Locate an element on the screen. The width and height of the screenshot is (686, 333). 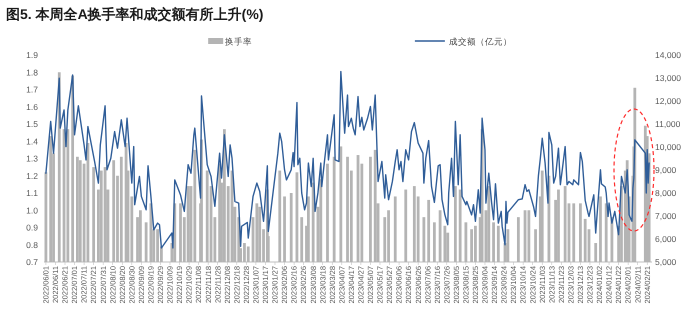
y-tick-label: 1.5 is located at coordinates (32, 124).